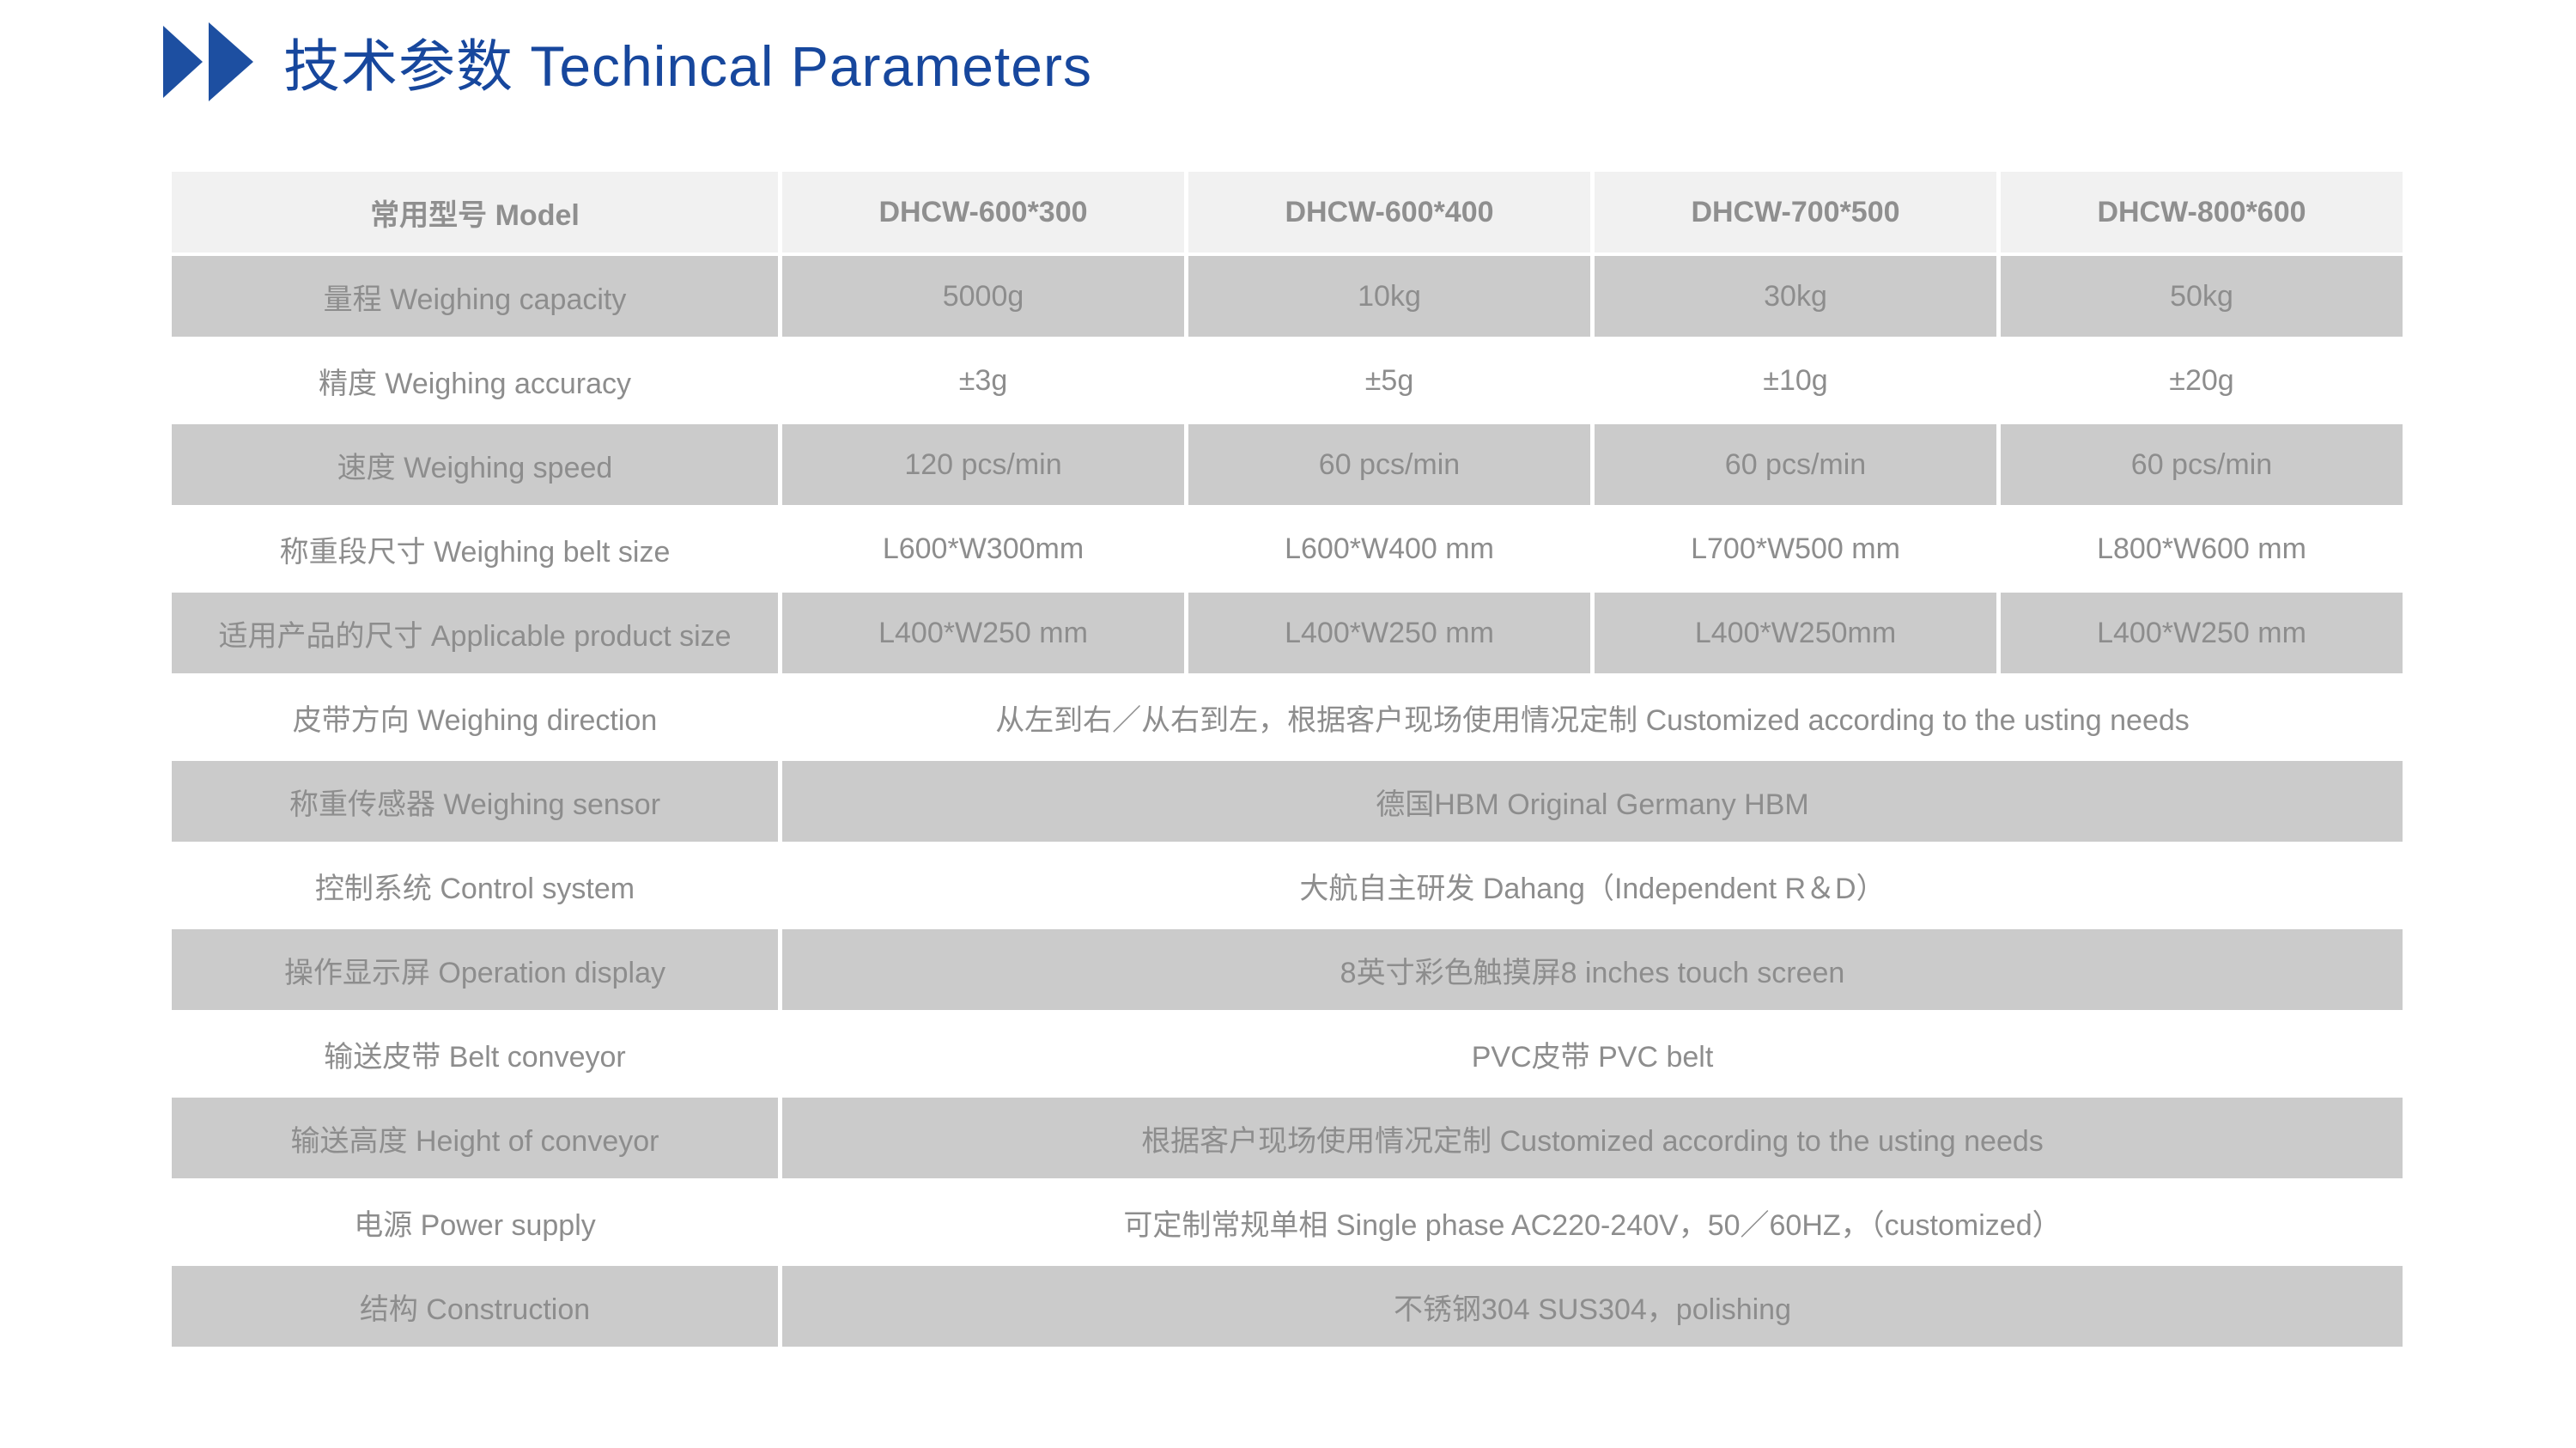  What do you see at coordinates (475, 1138) in the screenshot?
I see `row-label: 输送高度 Height of conveyor` at bounding box center [475, 1138].